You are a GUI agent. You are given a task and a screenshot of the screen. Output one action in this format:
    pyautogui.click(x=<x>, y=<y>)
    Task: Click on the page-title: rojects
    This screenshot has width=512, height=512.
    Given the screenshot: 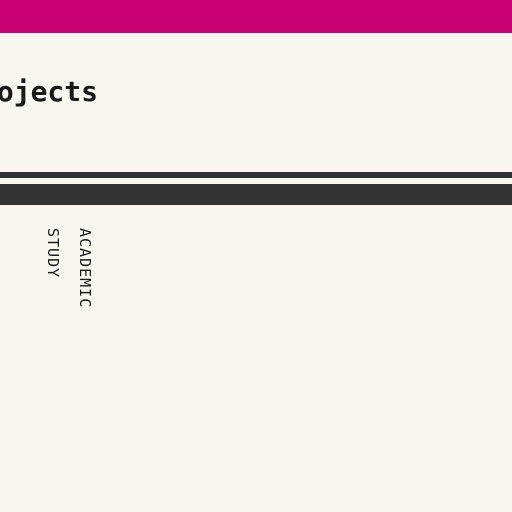 What is the action you would take?
    pyautogui.click(x=49, y=91)
    